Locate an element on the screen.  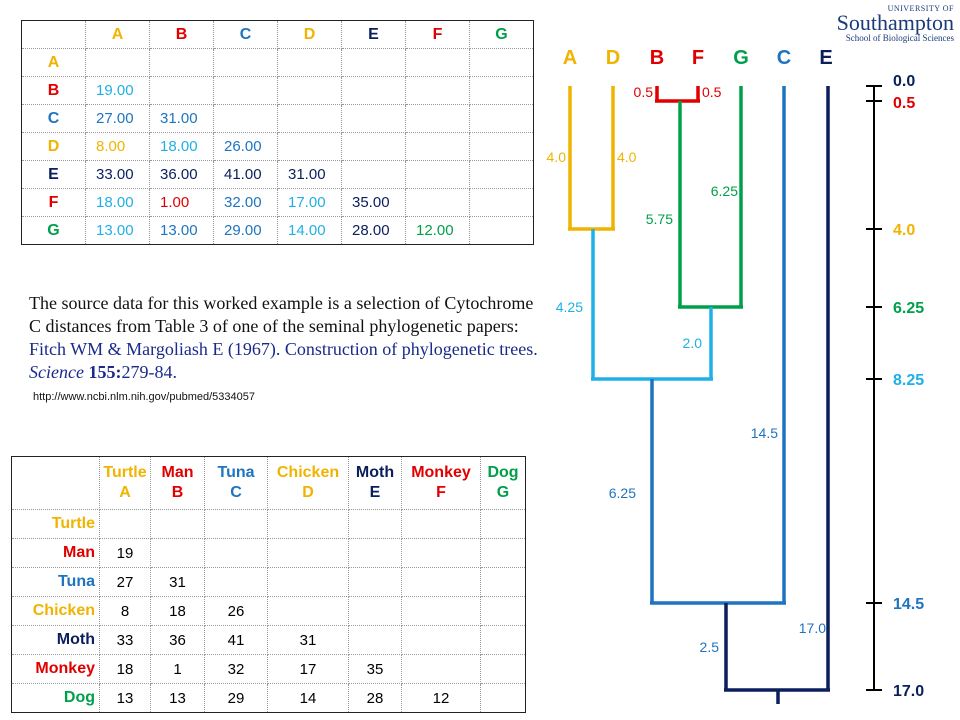
matrix-cell: 12.00 is located at coordinates (437, 230).